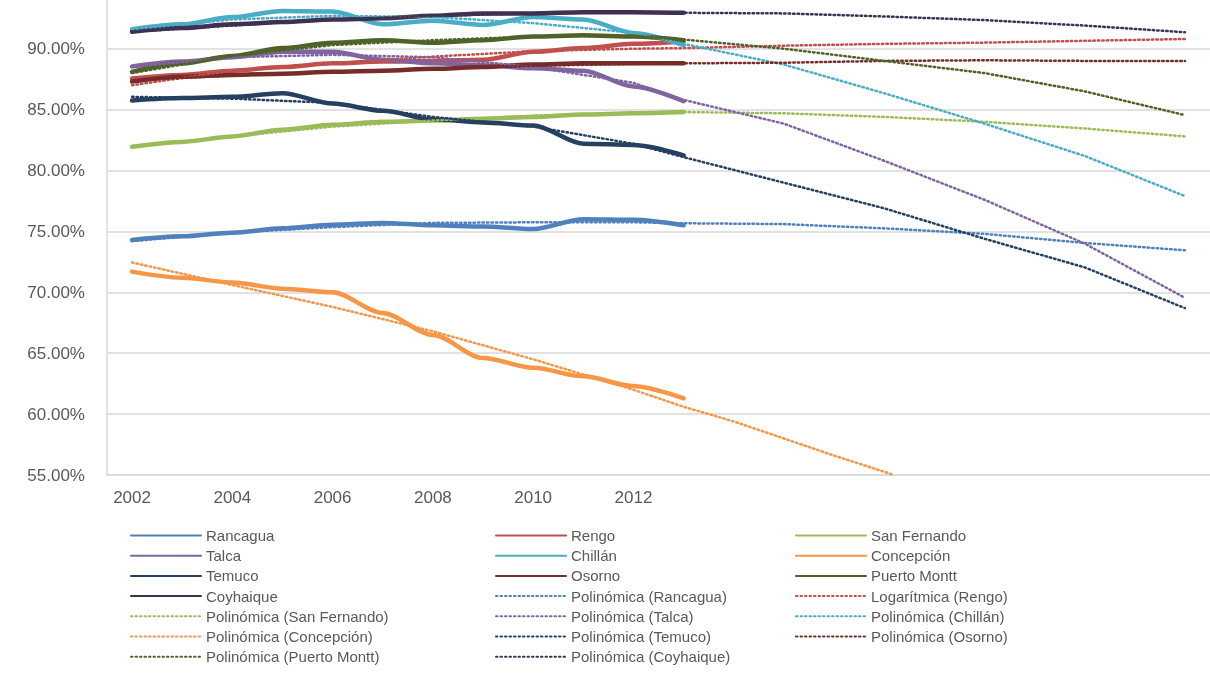 The image size is (1210, 681). Describe the element at coordinates (641, 636) in the screenshot. I see `legend-label: Polinómica (Temuco)` at that location.